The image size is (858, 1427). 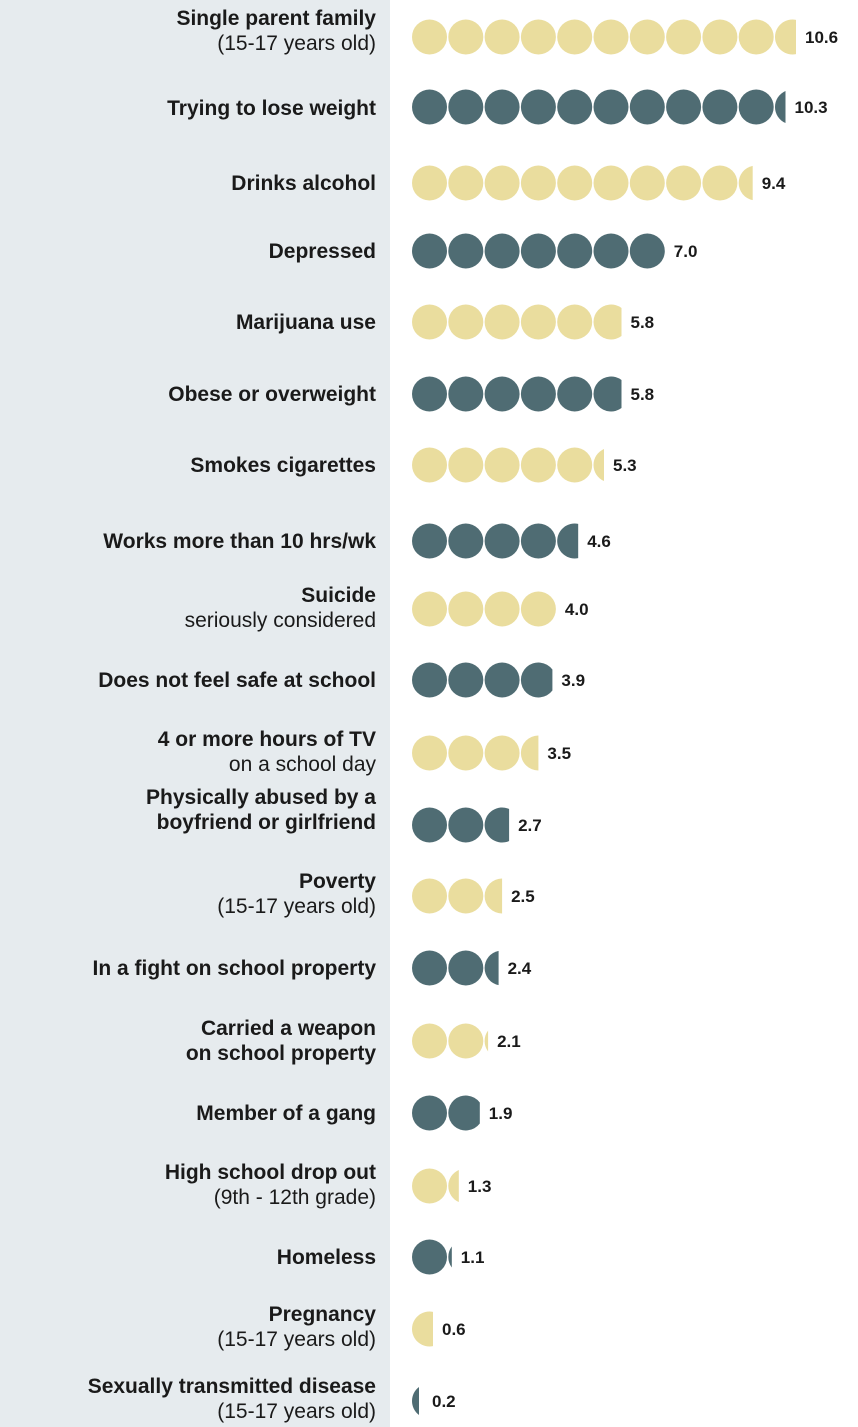 What do you see at coordinates (453, 1186) in the screenshot?
I see `dot-row-16-partial` at bounding box center [453, 1186].